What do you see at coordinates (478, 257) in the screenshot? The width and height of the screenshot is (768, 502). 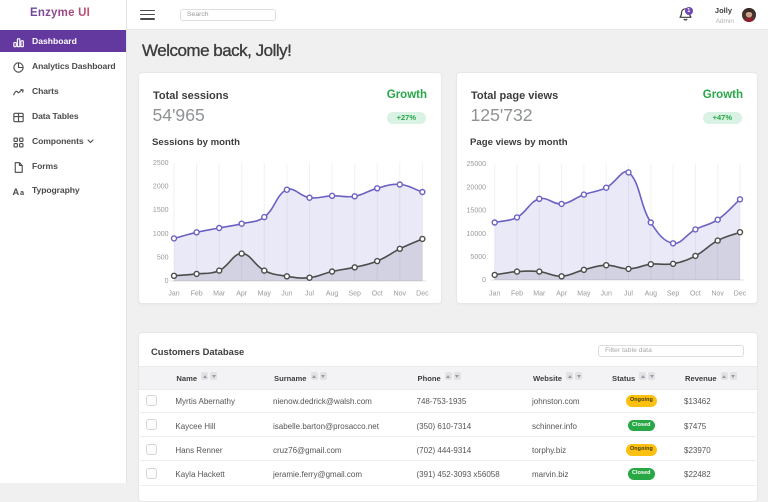 I see `svg-text: 5000` at bounding box center [478, 257].